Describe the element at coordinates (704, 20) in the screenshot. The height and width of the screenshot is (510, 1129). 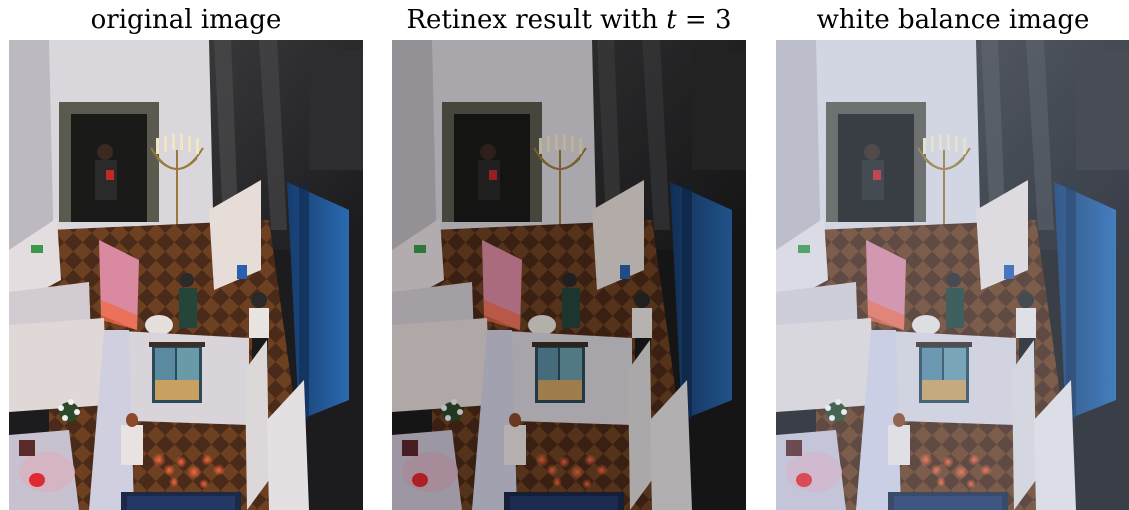
I see `caption-retinex-suffix: = 3` at that location.